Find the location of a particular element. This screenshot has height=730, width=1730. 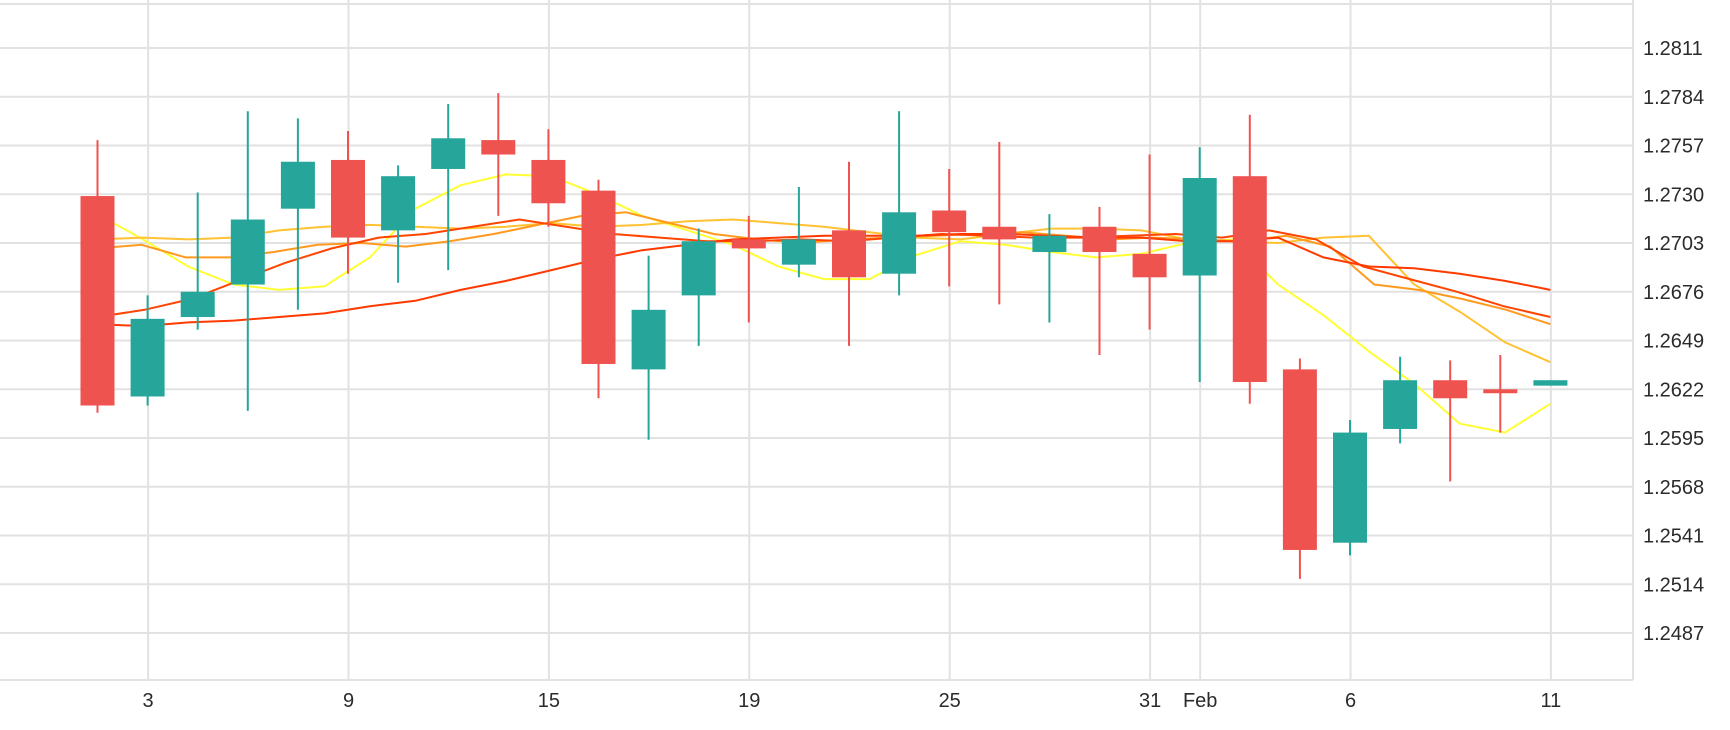

x-tick-label: 31 is located at coordinates (1150, 701).